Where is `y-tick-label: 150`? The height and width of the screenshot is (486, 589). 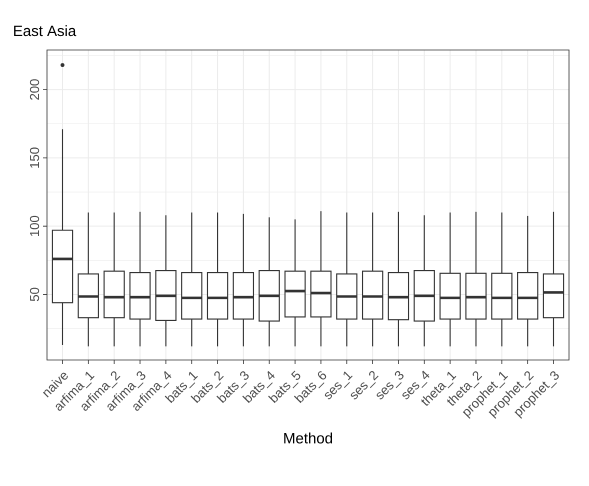
y-tick-label: 150 is located at coordinates (35, 158).